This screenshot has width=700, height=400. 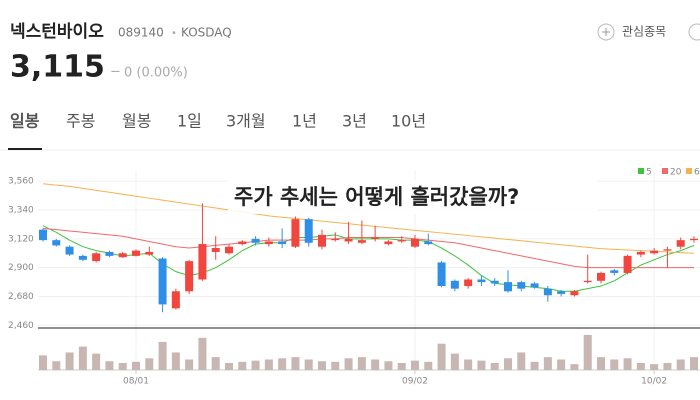 I want to click on more-icon, so click(x=694, y=32).